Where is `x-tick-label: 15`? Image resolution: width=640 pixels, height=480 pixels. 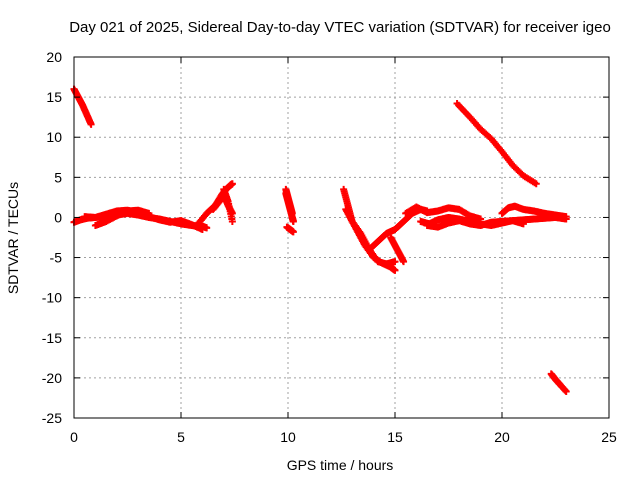 x-tick-label: 15 is located at coordinates (395, 437).